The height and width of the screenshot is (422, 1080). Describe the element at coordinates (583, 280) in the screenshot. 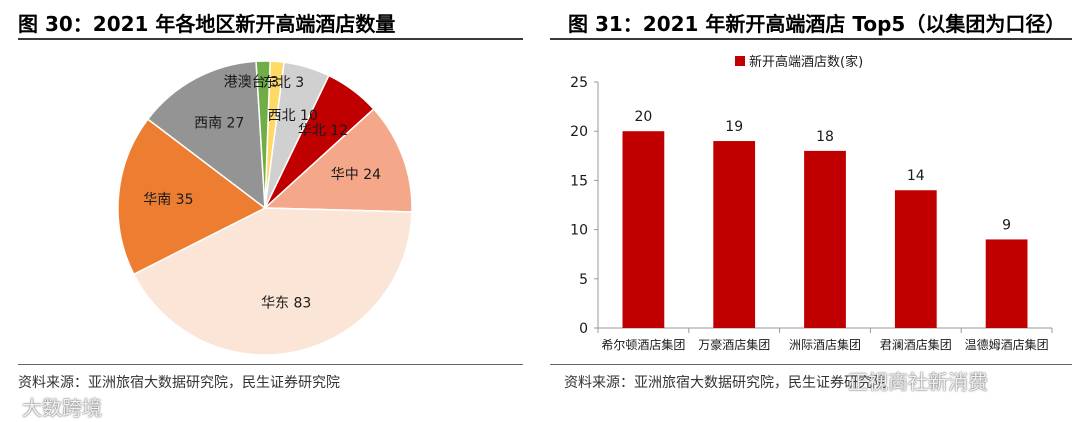

I see `y-tick-label-1: 5` at that location.